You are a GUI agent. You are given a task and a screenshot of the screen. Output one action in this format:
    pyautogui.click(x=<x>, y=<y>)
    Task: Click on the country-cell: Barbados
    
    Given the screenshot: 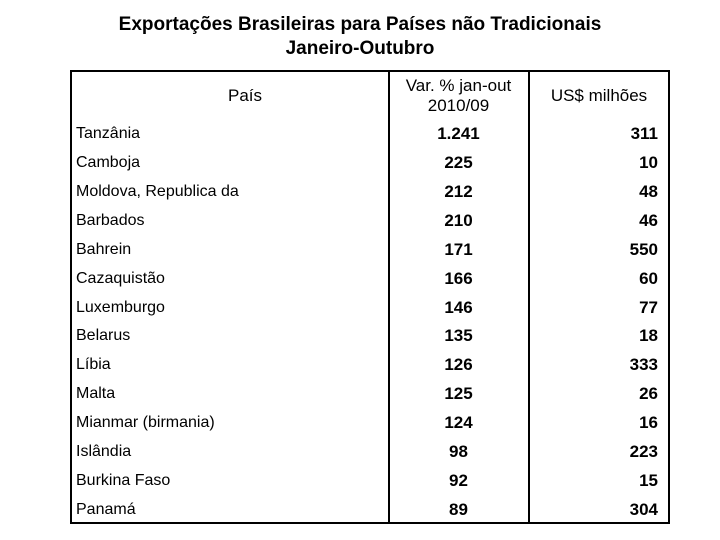 What is the action you would take?
    pyautogui.click(x=110, y=220)
    